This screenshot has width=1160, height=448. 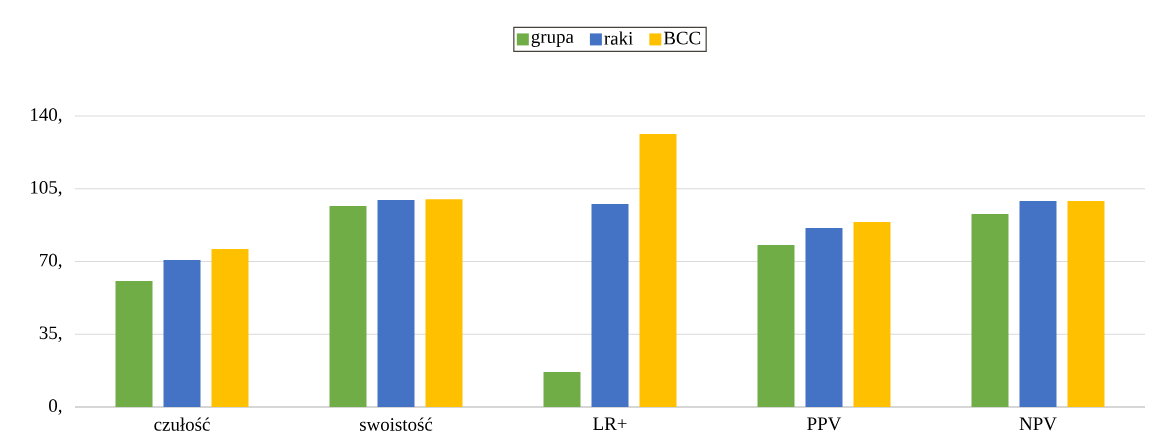 I want to click on y-tick-label: 140,, so click(x=46, y=116).